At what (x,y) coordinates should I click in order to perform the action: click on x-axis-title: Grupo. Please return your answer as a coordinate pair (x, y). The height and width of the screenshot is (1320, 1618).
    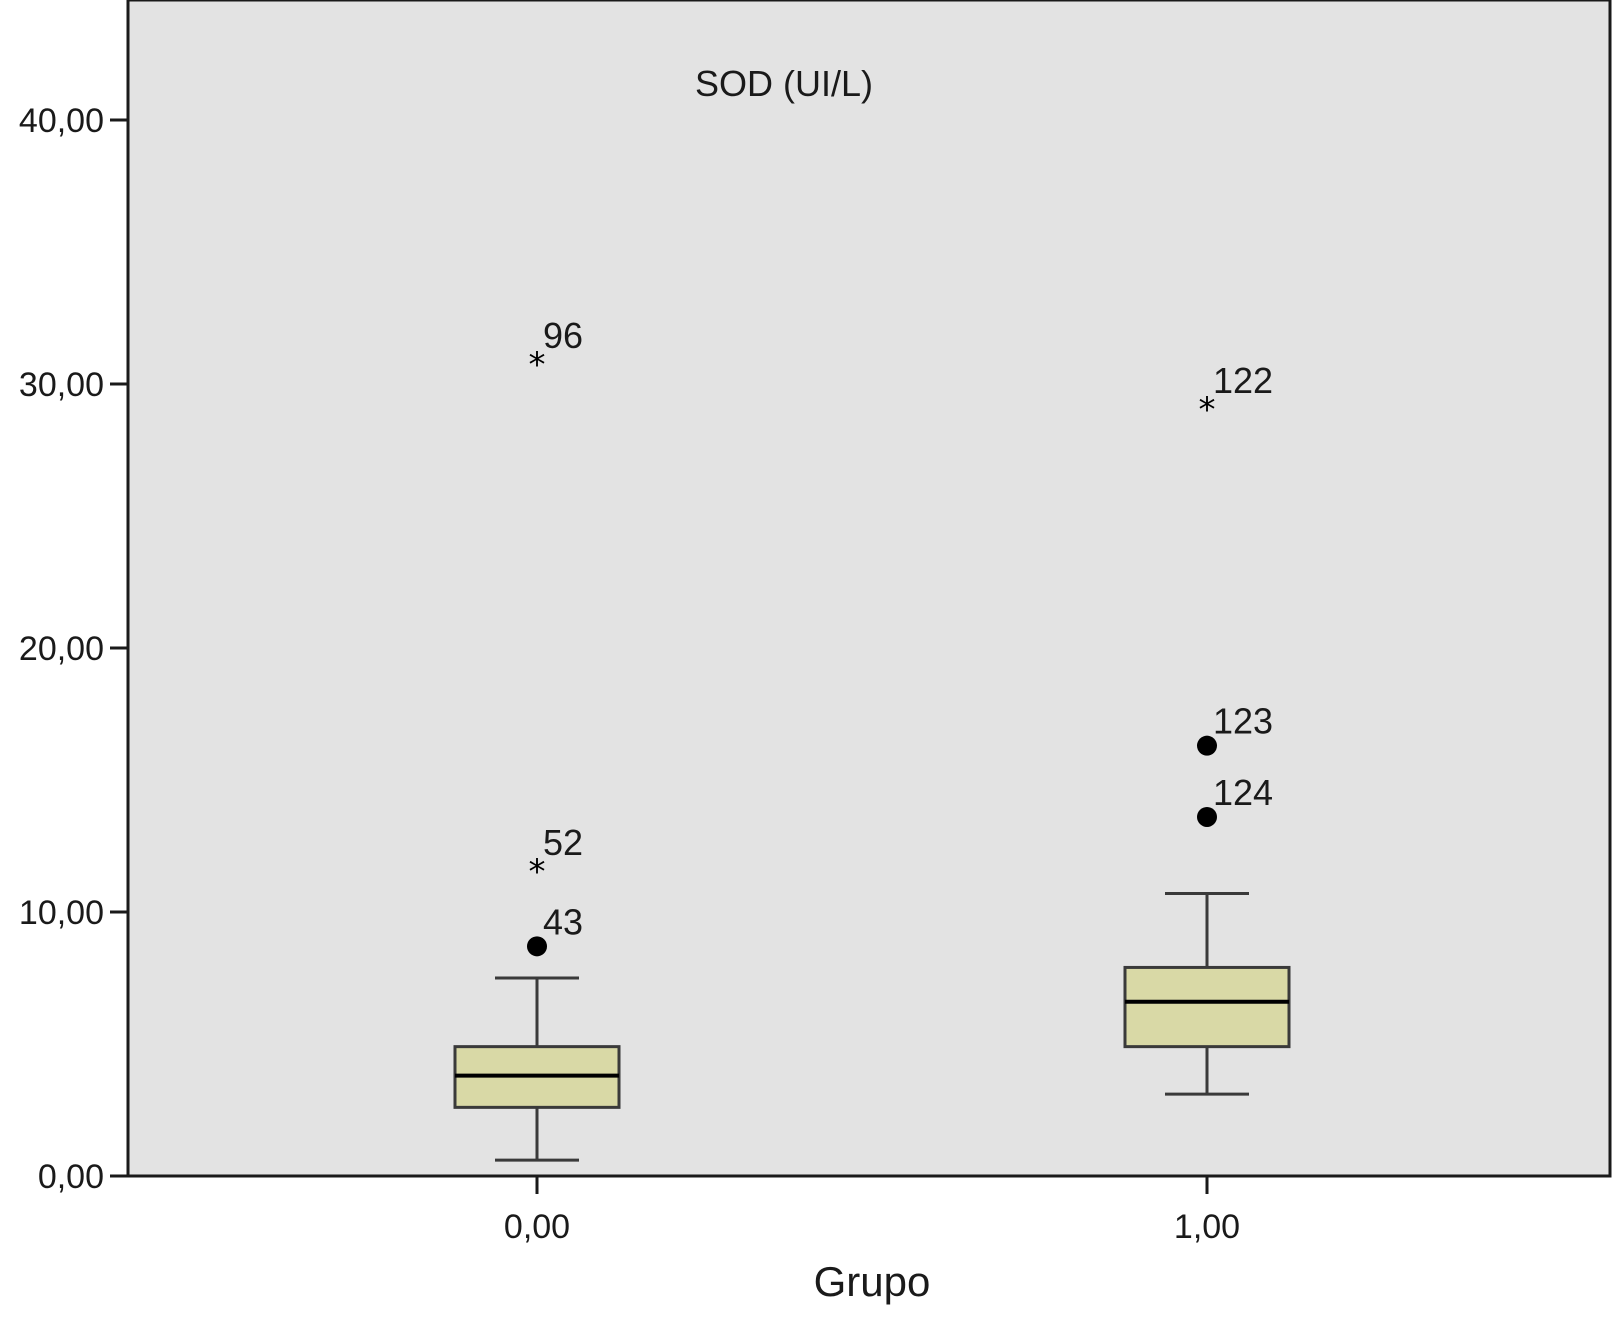
    Looking at the image, I should click on (872, 1281).